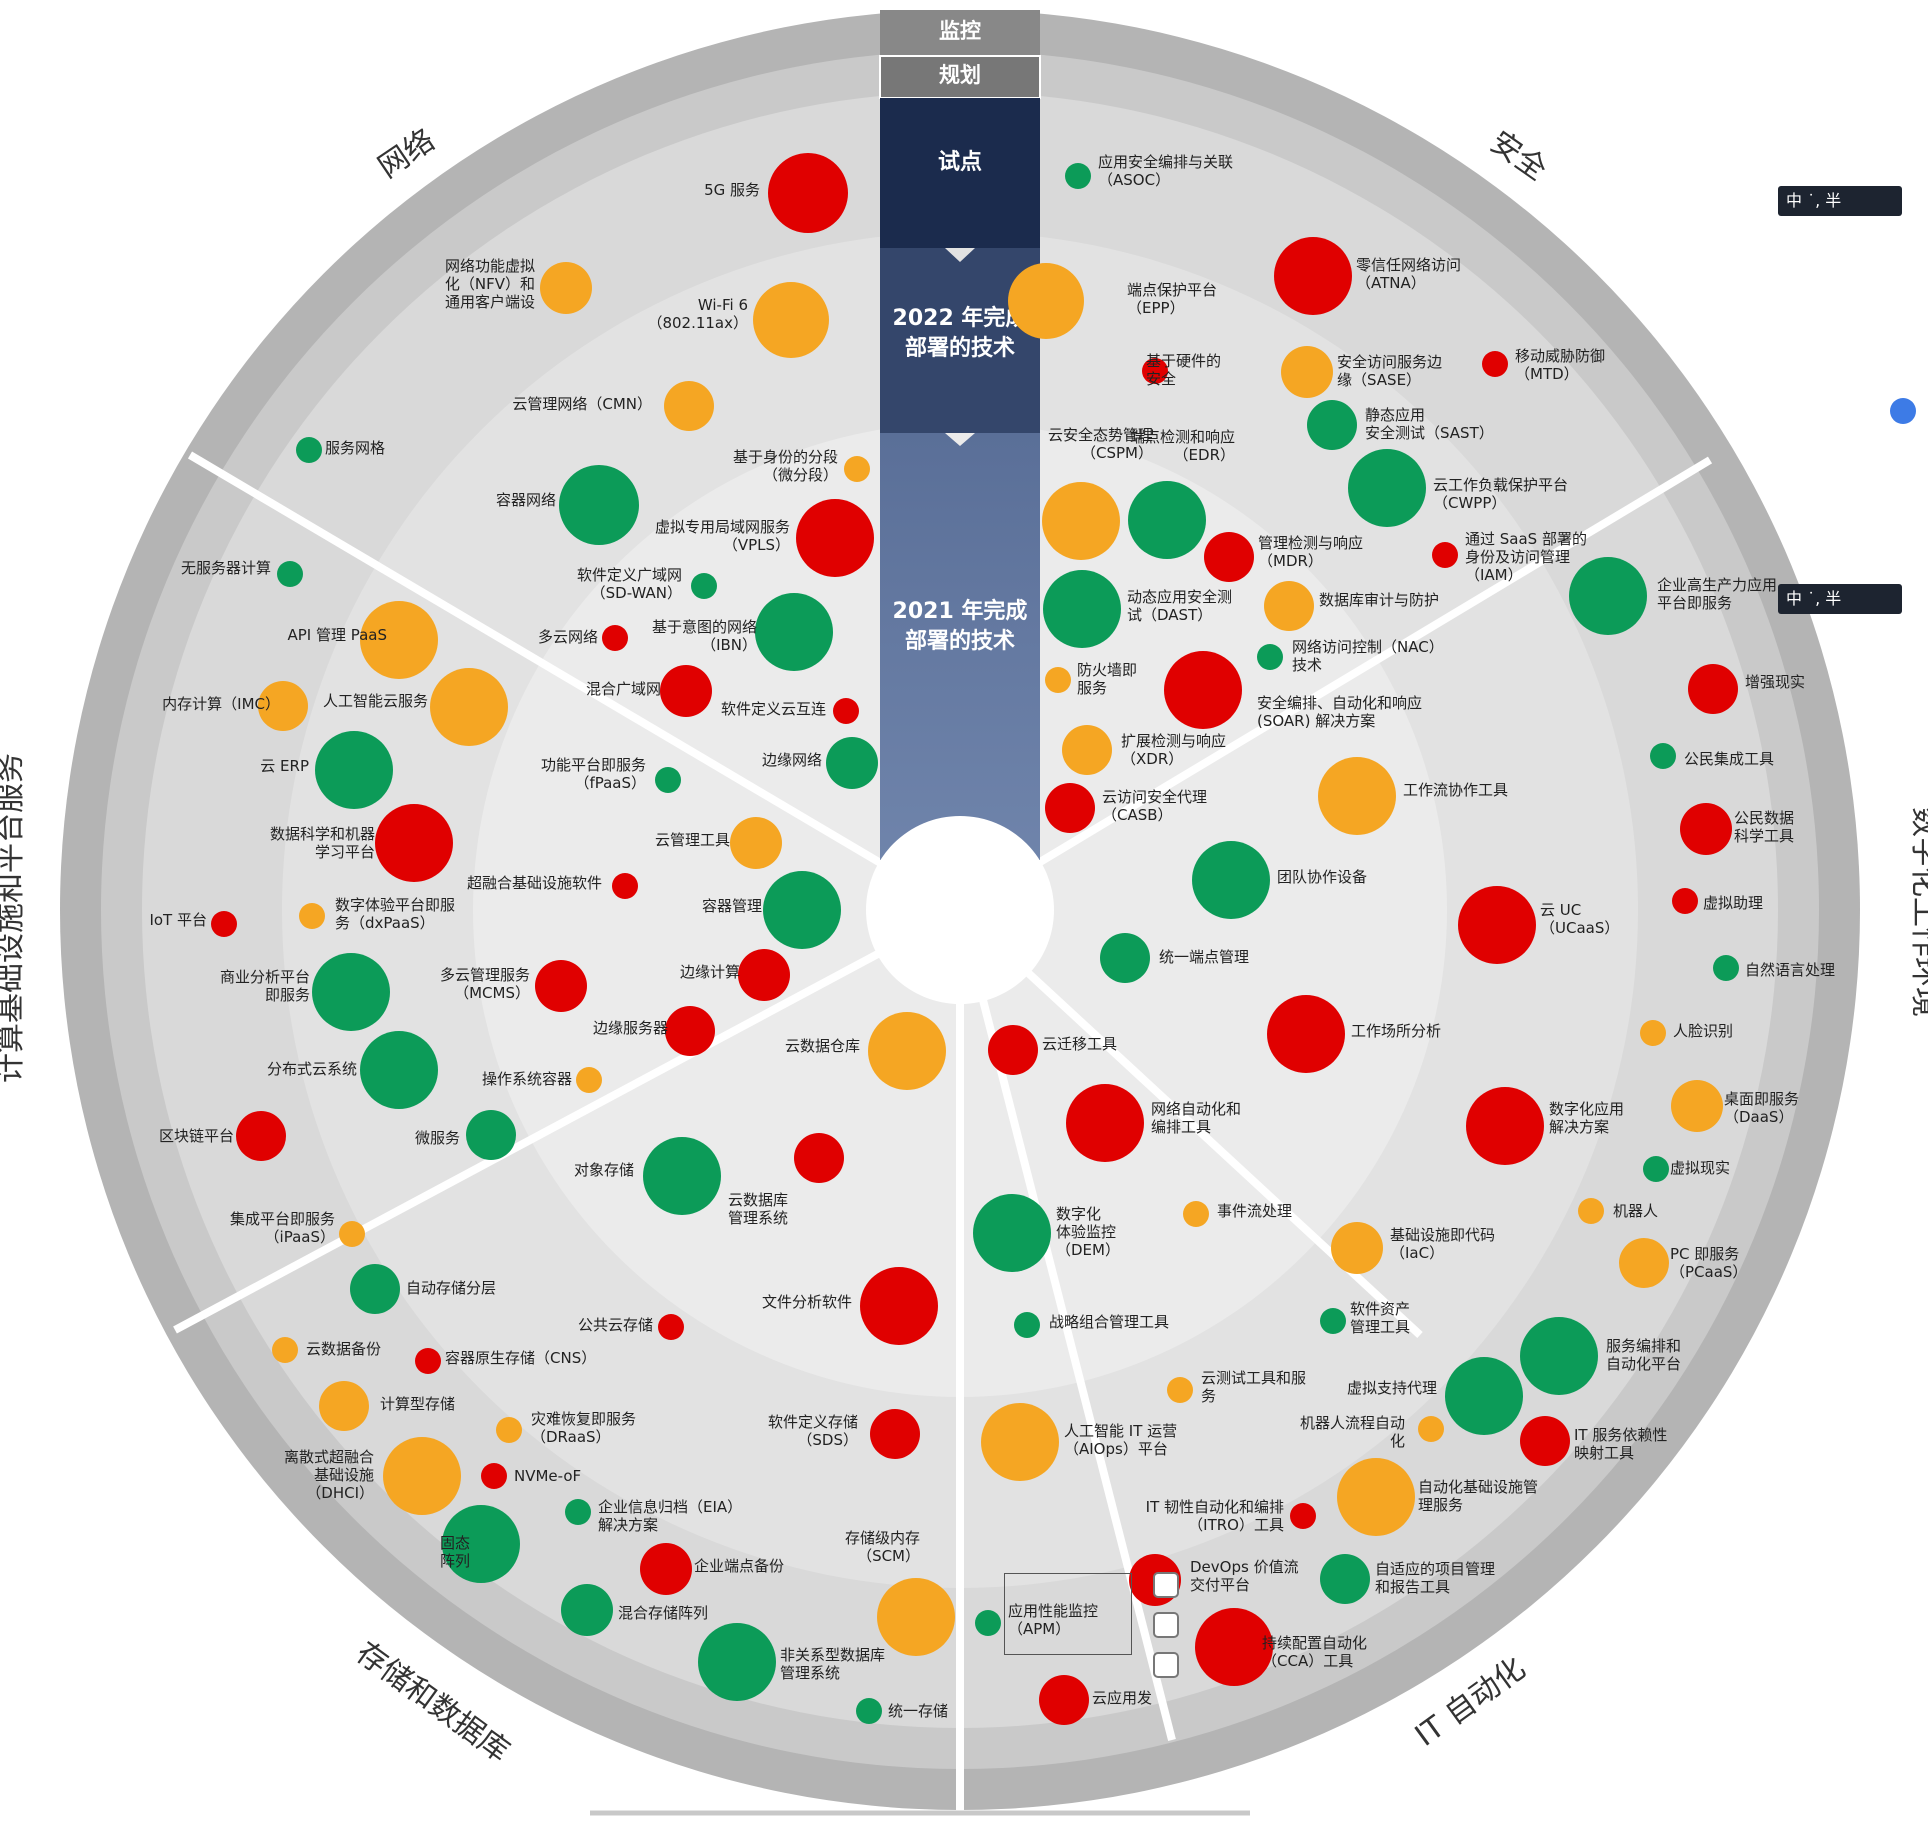 Image resolution: width=1928 pixels, height=1836 pixels. What do you see at coordinates (718, 843) in the screenshot?
I see `tech-item: 云管理工具` at bounding box center [718, 843].